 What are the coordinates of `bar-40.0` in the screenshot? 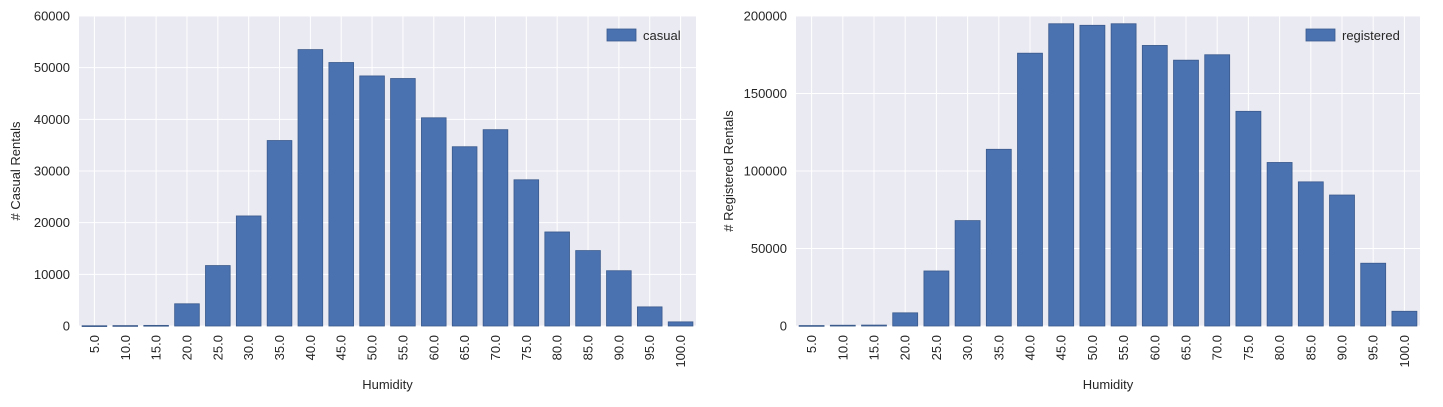 It's located at (1030, 189).